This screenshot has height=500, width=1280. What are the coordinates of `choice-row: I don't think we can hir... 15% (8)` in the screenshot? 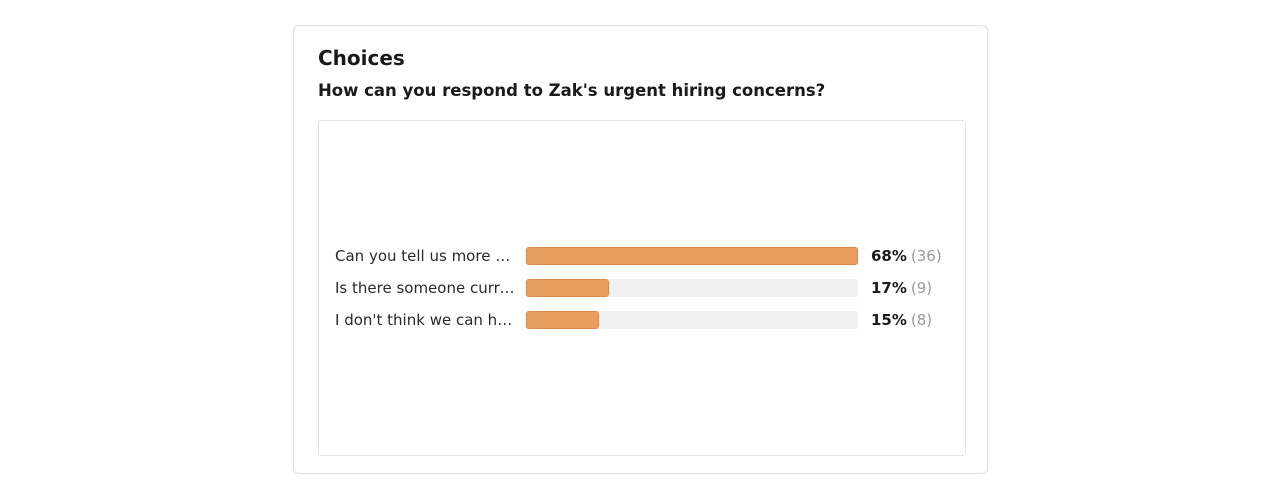 It's located at (642, 320).